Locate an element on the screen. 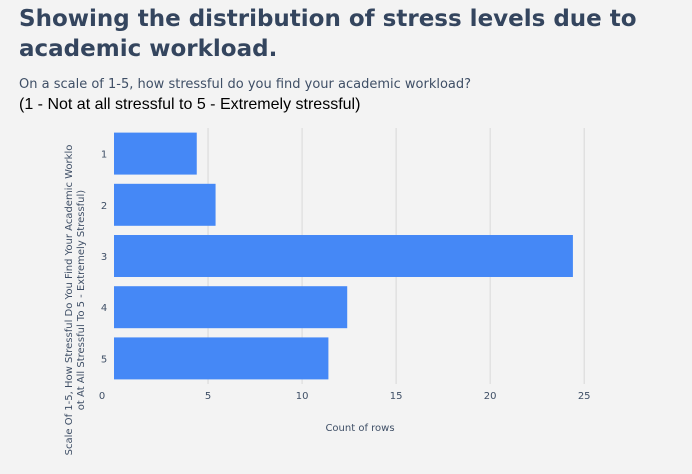 The image size is (692, 474). y-tick-label: 3 is located at coordinates (104, 257).